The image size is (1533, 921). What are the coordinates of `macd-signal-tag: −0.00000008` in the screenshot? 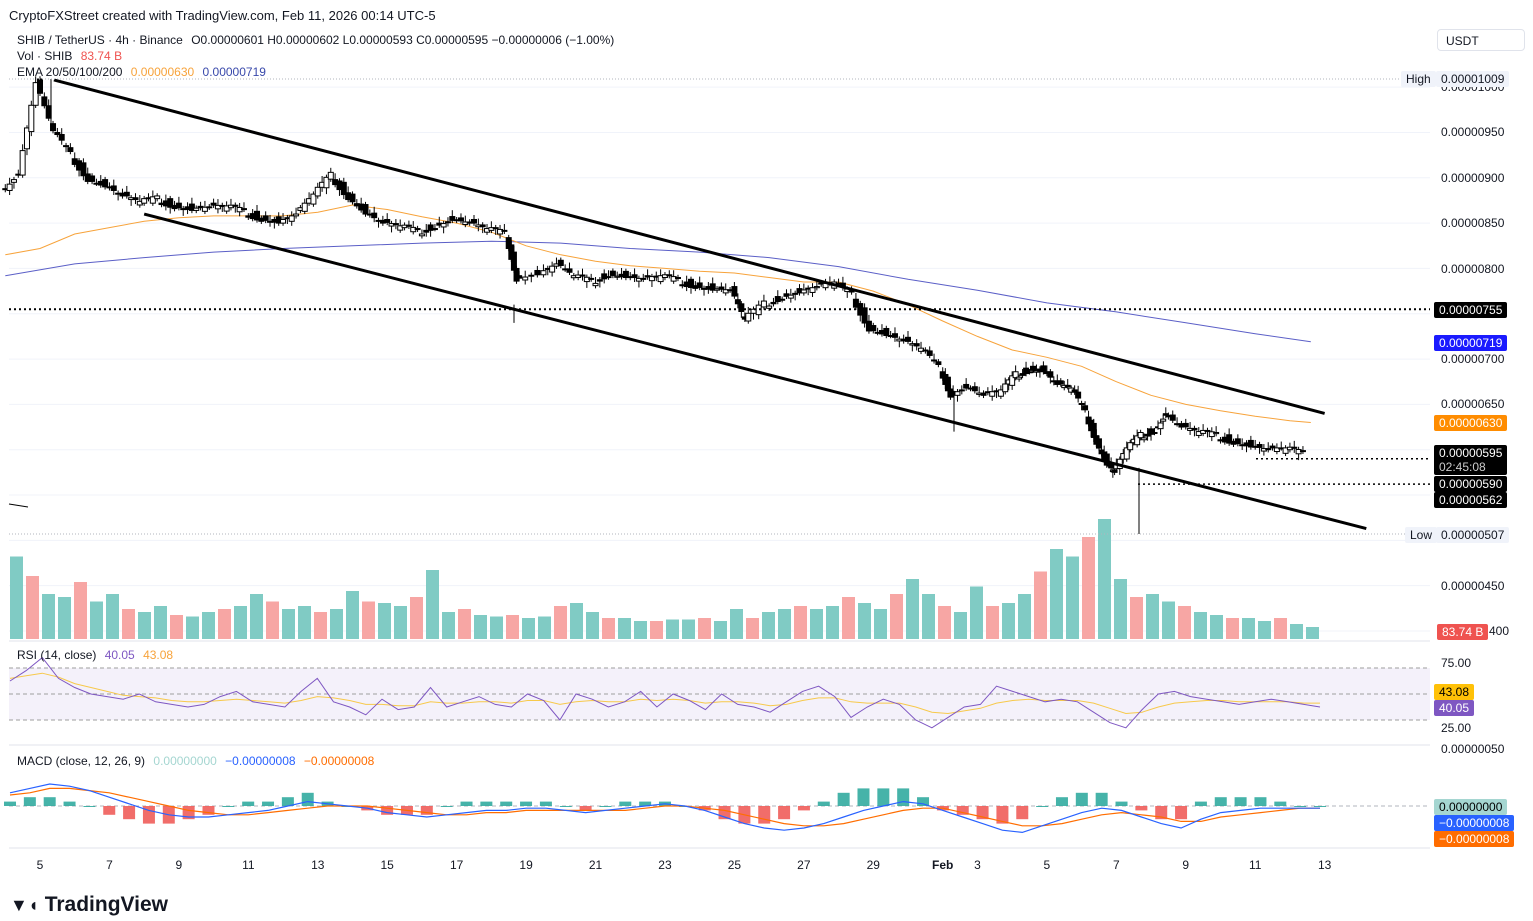 It's located at (1474, 839).